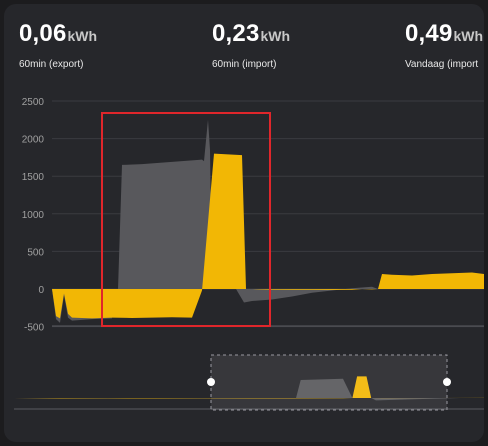 This screenshot has width=488, height=446. I want to click on navigator-selection-window, so click(329, 382).